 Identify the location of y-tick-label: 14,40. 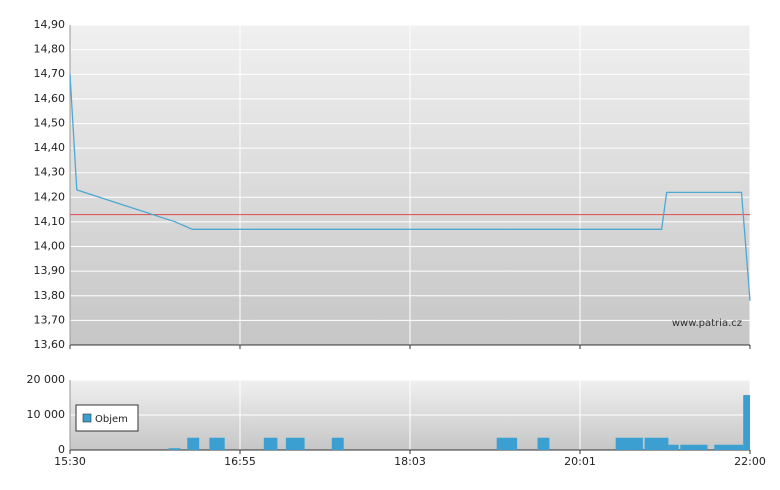
(50, 147).